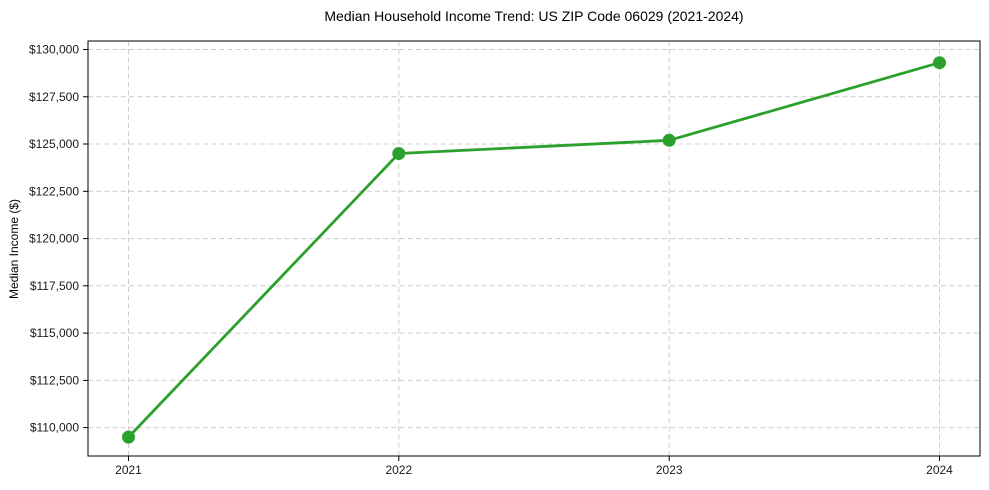 This screenshot has width=989, height=490. I want to click on y-tick-label: $120,000, so click(54, 239).